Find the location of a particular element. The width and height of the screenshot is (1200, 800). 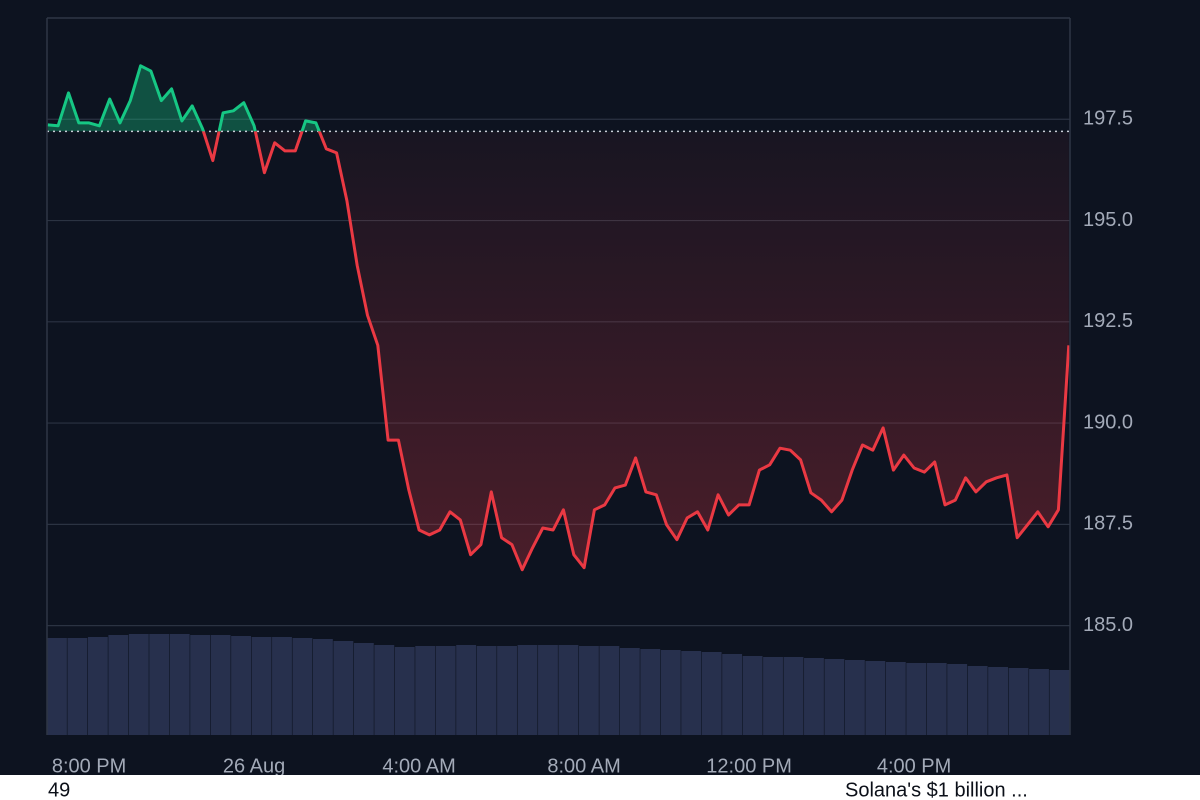

x-tick-label: 12:00 PM is located at coordinates (749, 766).